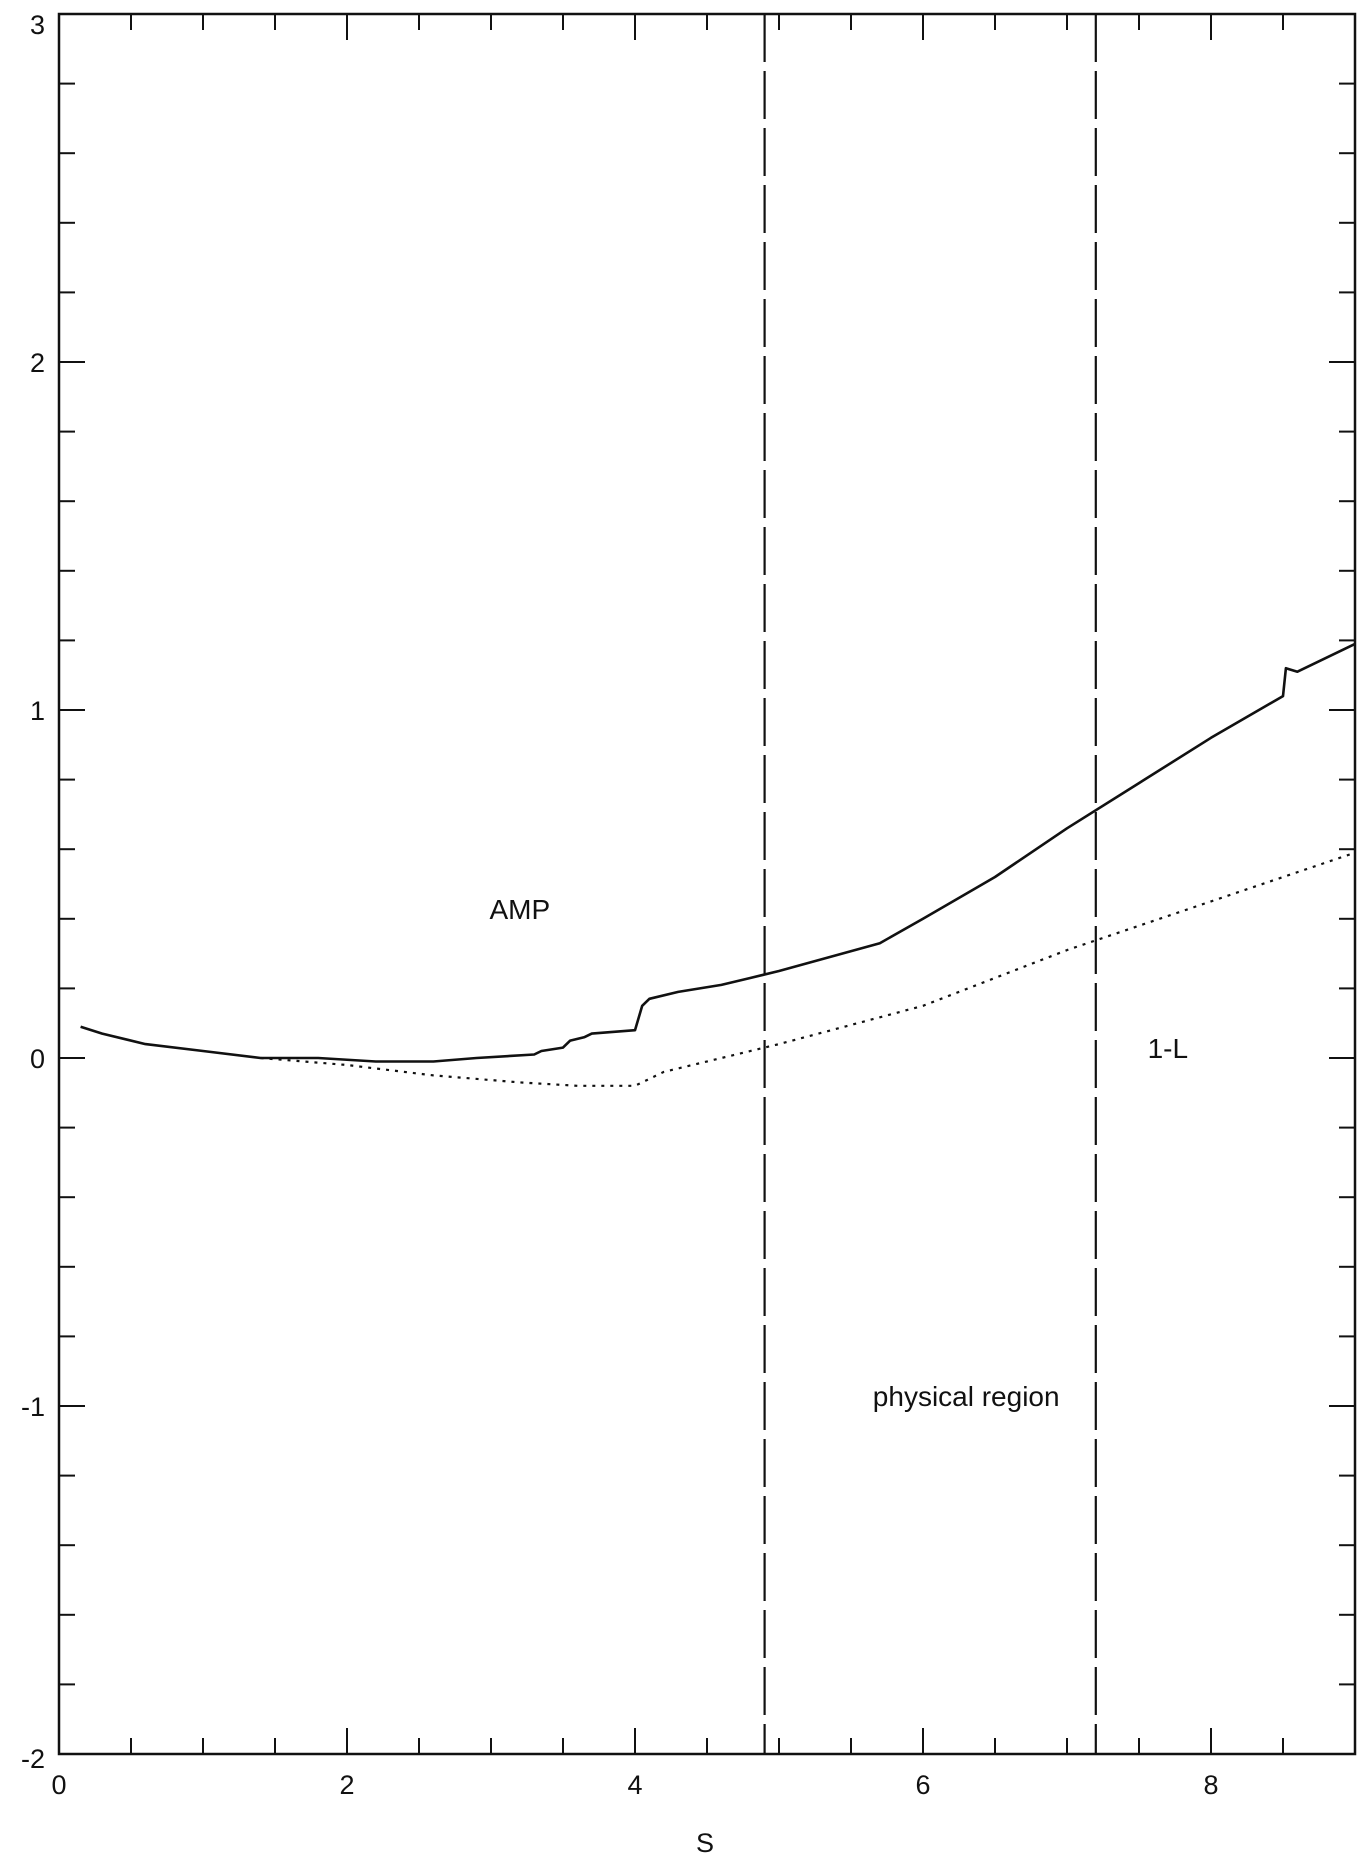 The height and width of the screenshot is (1859, 1369). What do you see at coordinates (346, 1785) in the screenshot?
I see `x-tick-label: 2` at bounding box center [346, 1785].